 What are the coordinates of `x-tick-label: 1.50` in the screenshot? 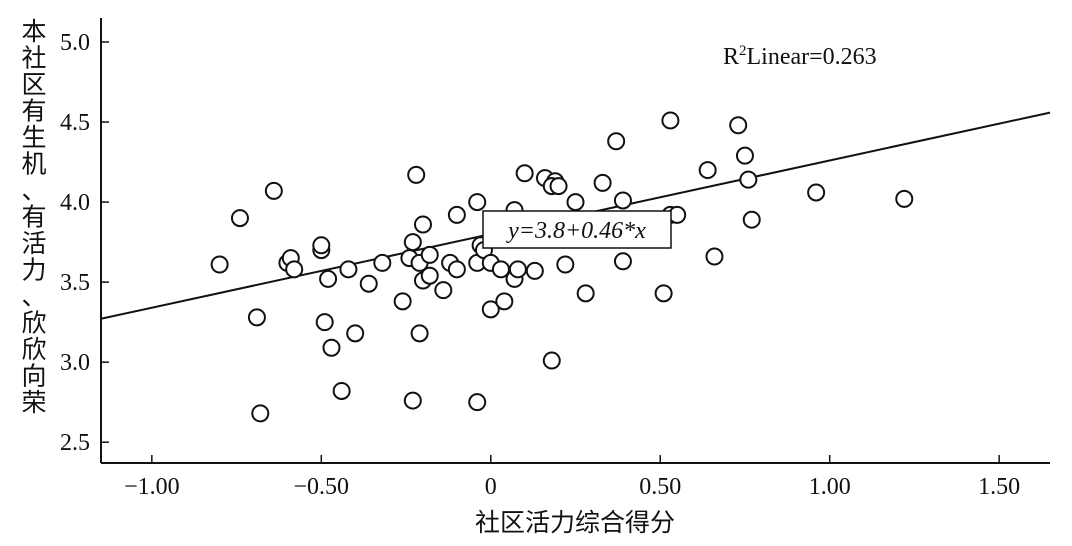 It's located at (999, 487).